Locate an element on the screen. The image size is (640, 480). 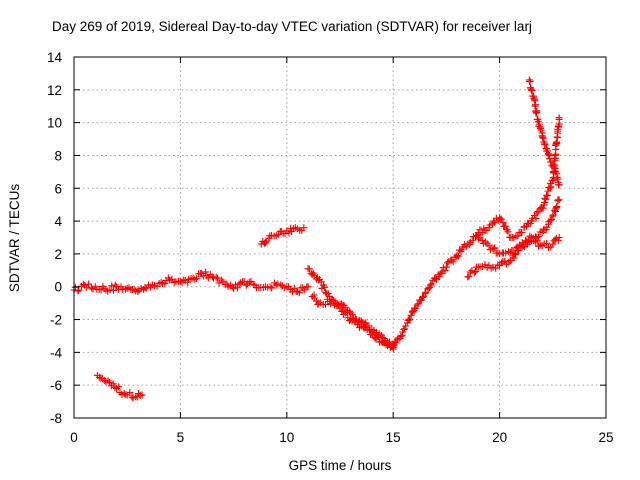
x-tick-label: 20 is located at coordinates (499, 437).